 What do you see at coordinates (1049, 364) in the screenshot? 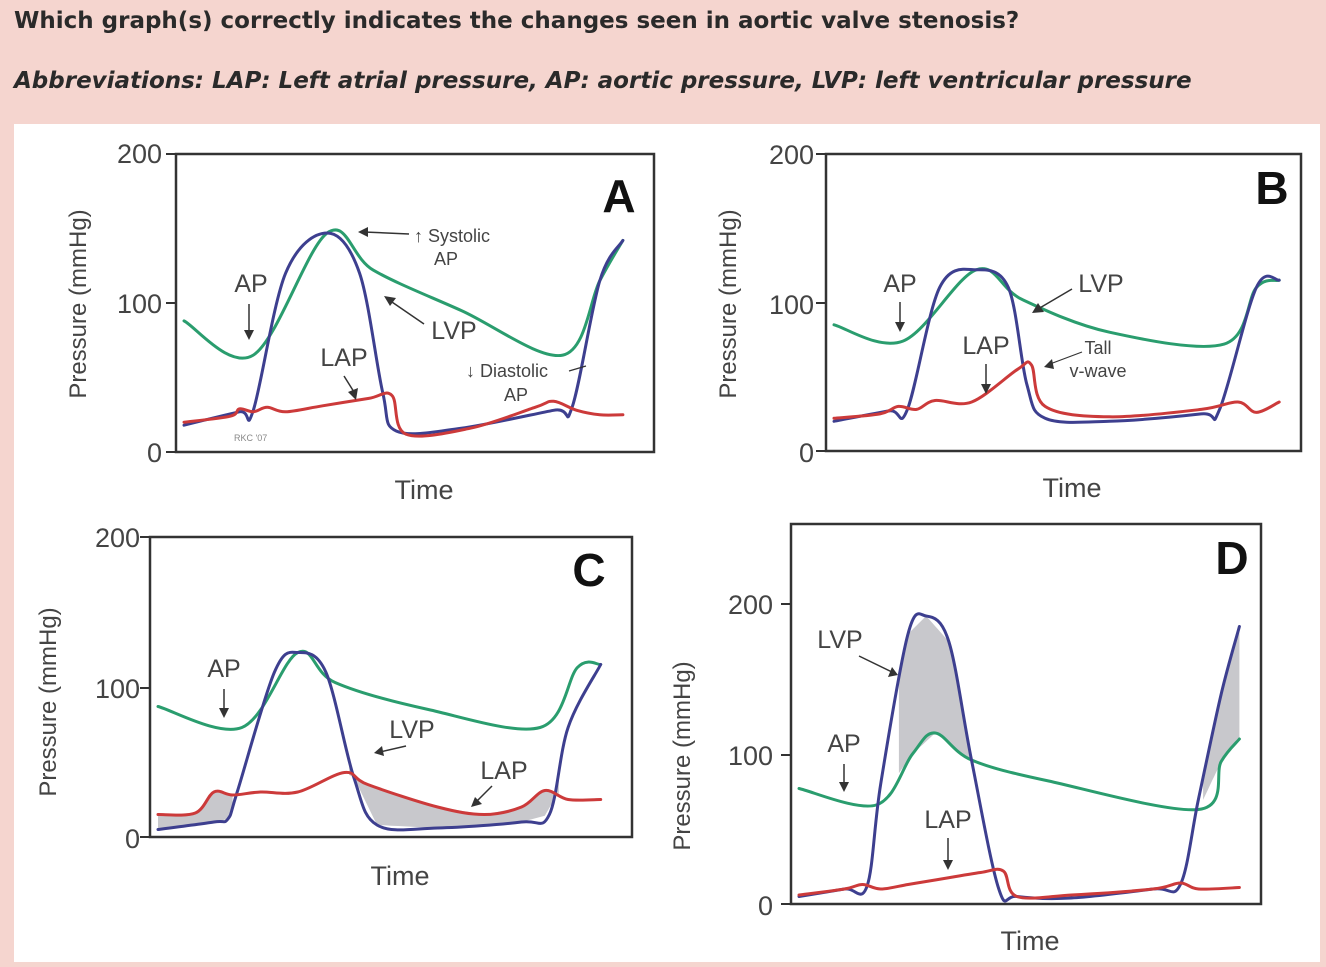
I see `panel-b-arrowhead-vwave` at bounding box center [1049, 364].